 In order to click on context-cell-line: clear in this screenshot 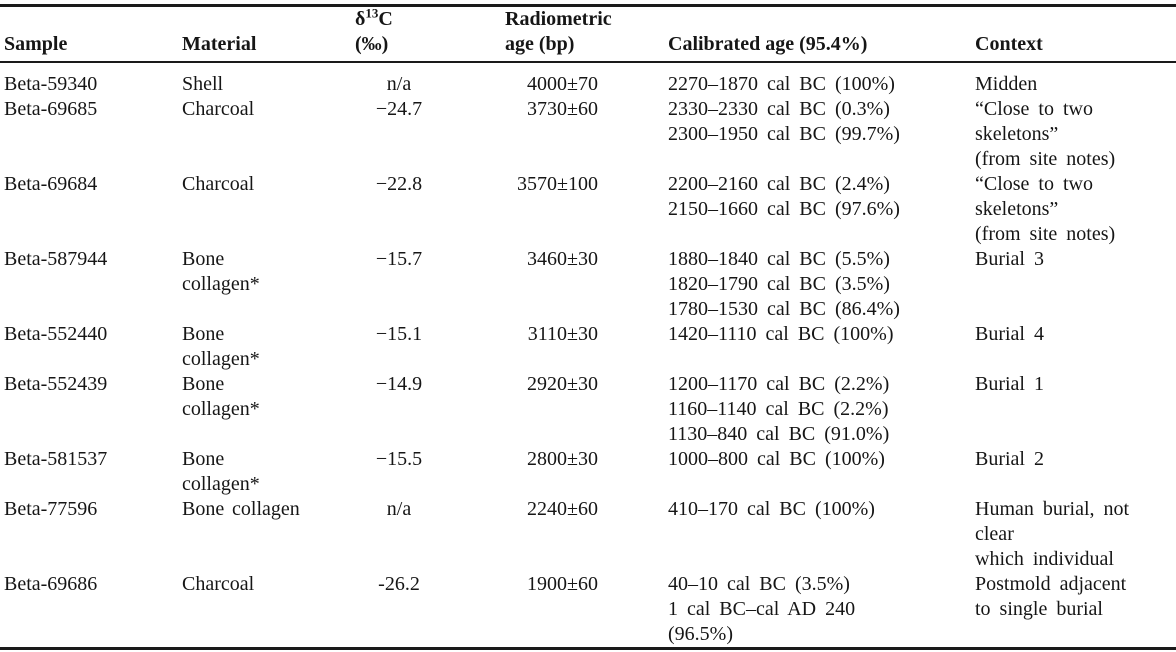, I will do `click(994, 534)`.